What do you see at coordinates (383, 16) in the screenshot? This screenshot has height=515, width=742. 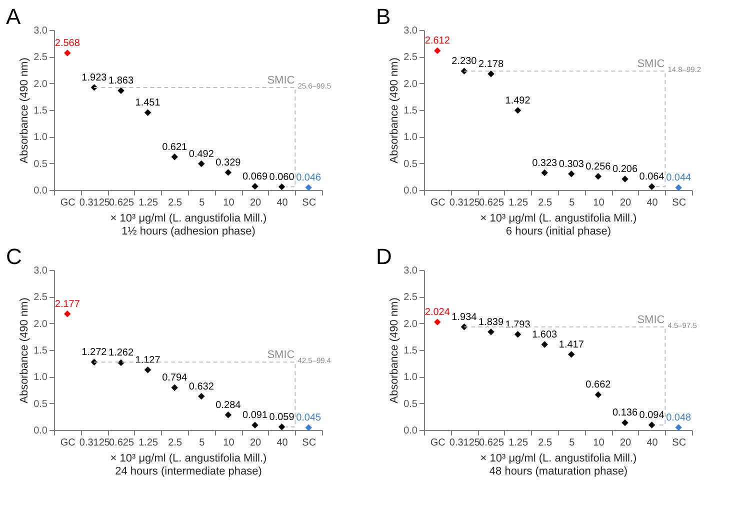 I see `chart-title: B` at bounding box center [383, 16].